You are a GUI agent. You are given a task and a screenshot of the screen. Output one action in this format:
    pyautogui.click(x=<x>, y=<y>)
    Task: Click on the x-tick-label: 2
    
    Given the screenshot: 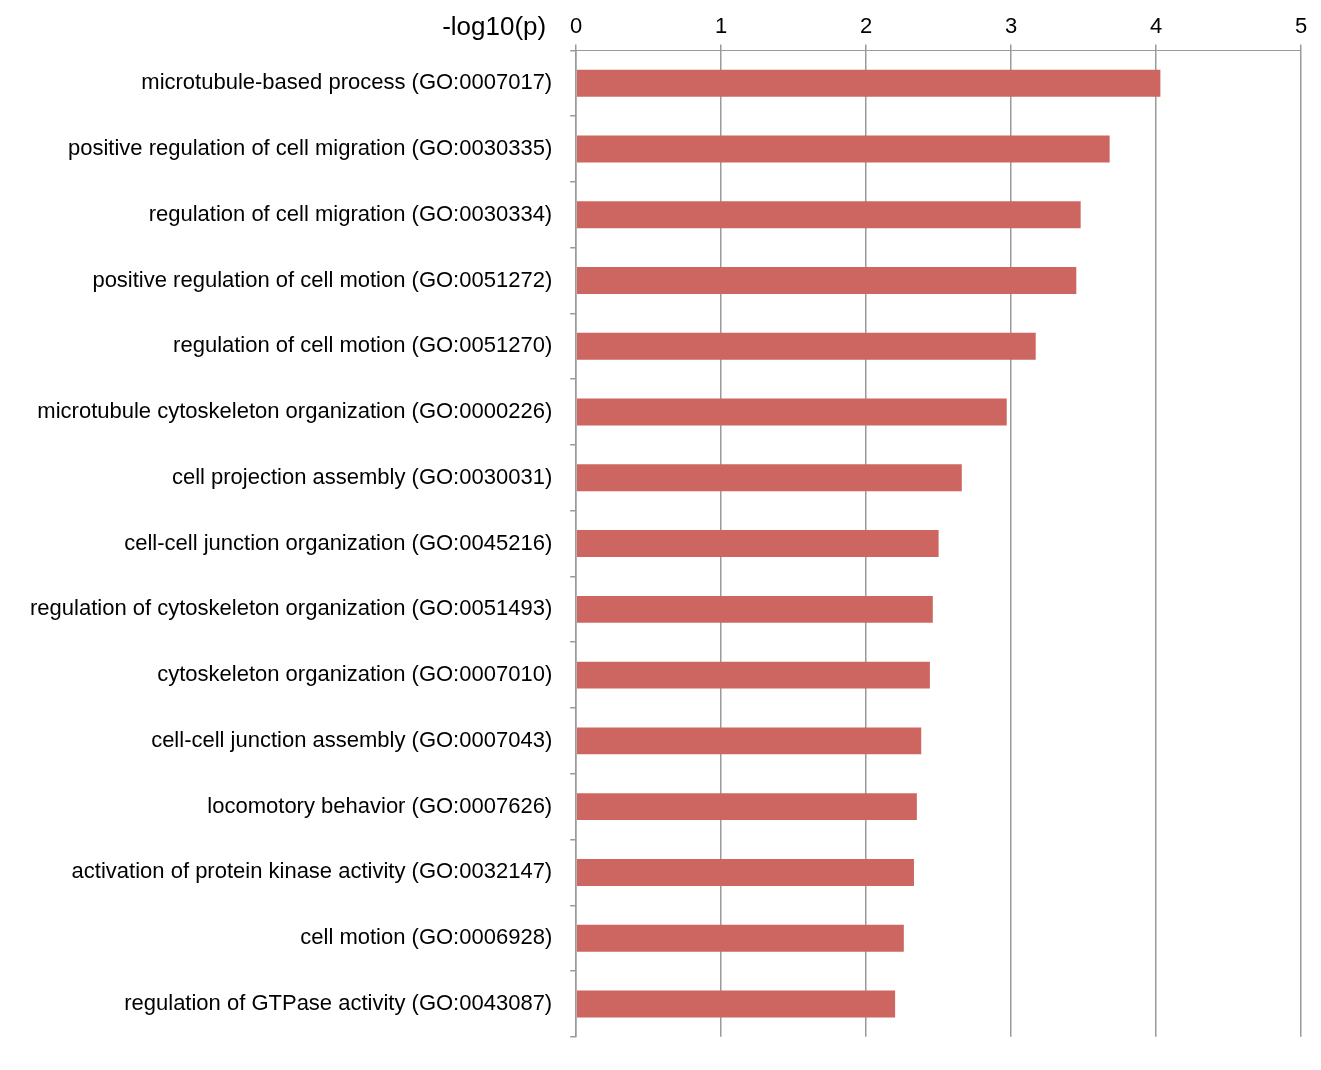 What is the action you would take?
    pyautogui.click(x=866, y=26)
    